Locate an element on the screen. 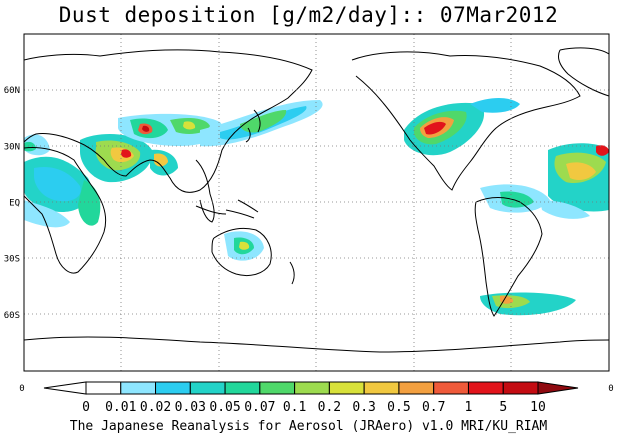 This screenshot has height=438, width=617. coastline-indonesia is located at coordinates (227, 209).